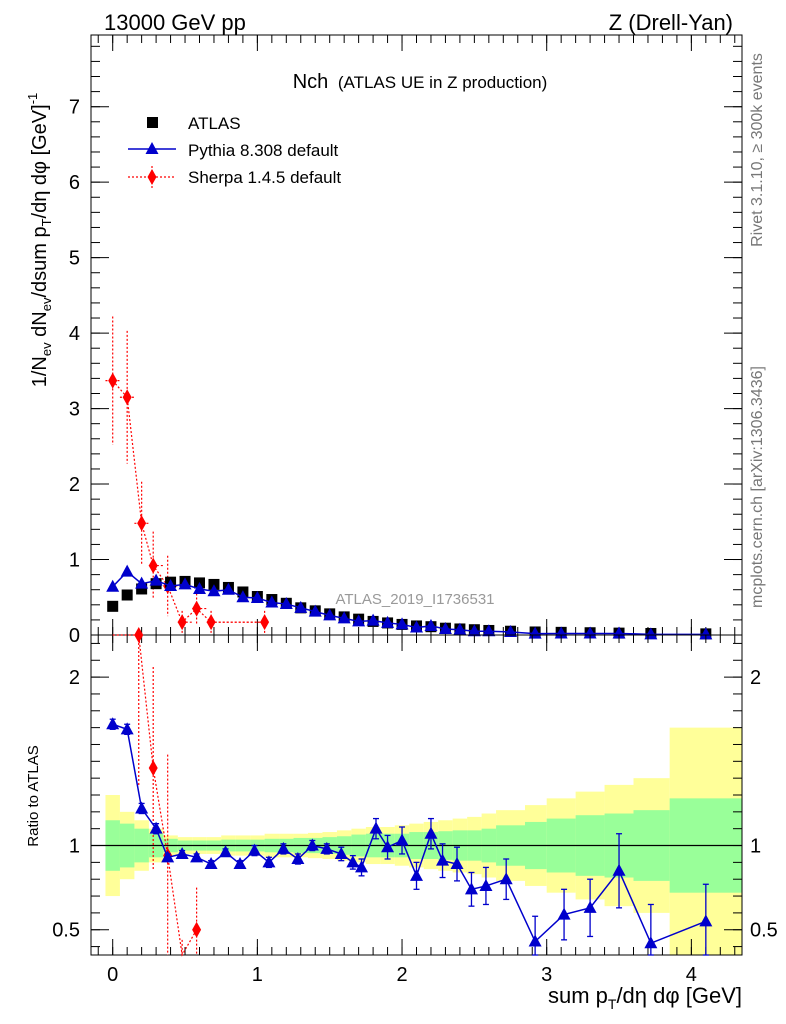 The image size is (786, 1024). What do you see at coordinates (546, 975) in the screenshot?
I see `ratio-xtick-label: 3` at bounding box center [546, 975].